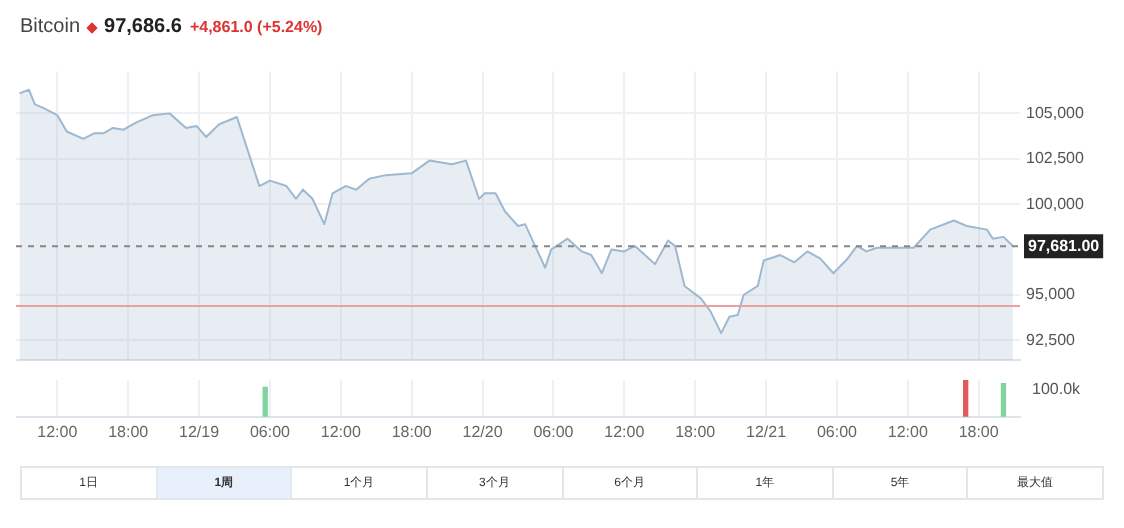 The width and height of the screenshot is (1124, 528). I want to click on y-tick-label: 92,500, so click(1051, 339).